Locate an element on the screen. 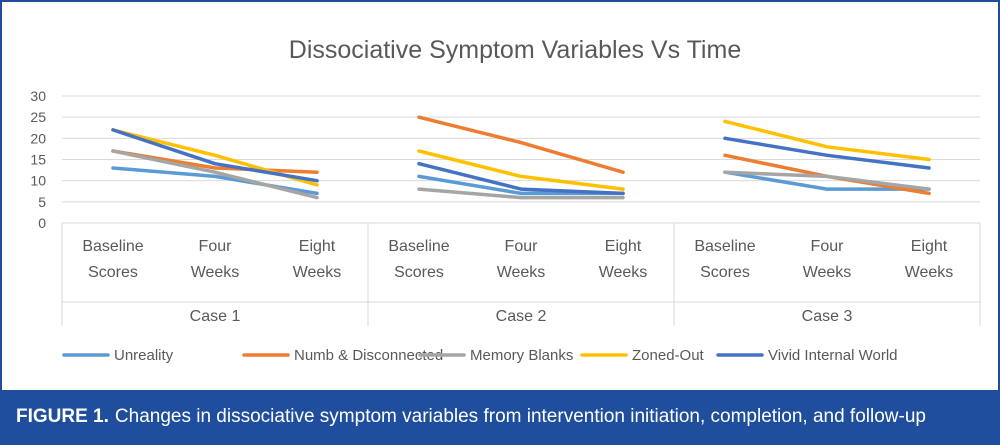 This screenshot has width=1000, height=445. y-tick-label: 15 is located at coordinates (38, 160).